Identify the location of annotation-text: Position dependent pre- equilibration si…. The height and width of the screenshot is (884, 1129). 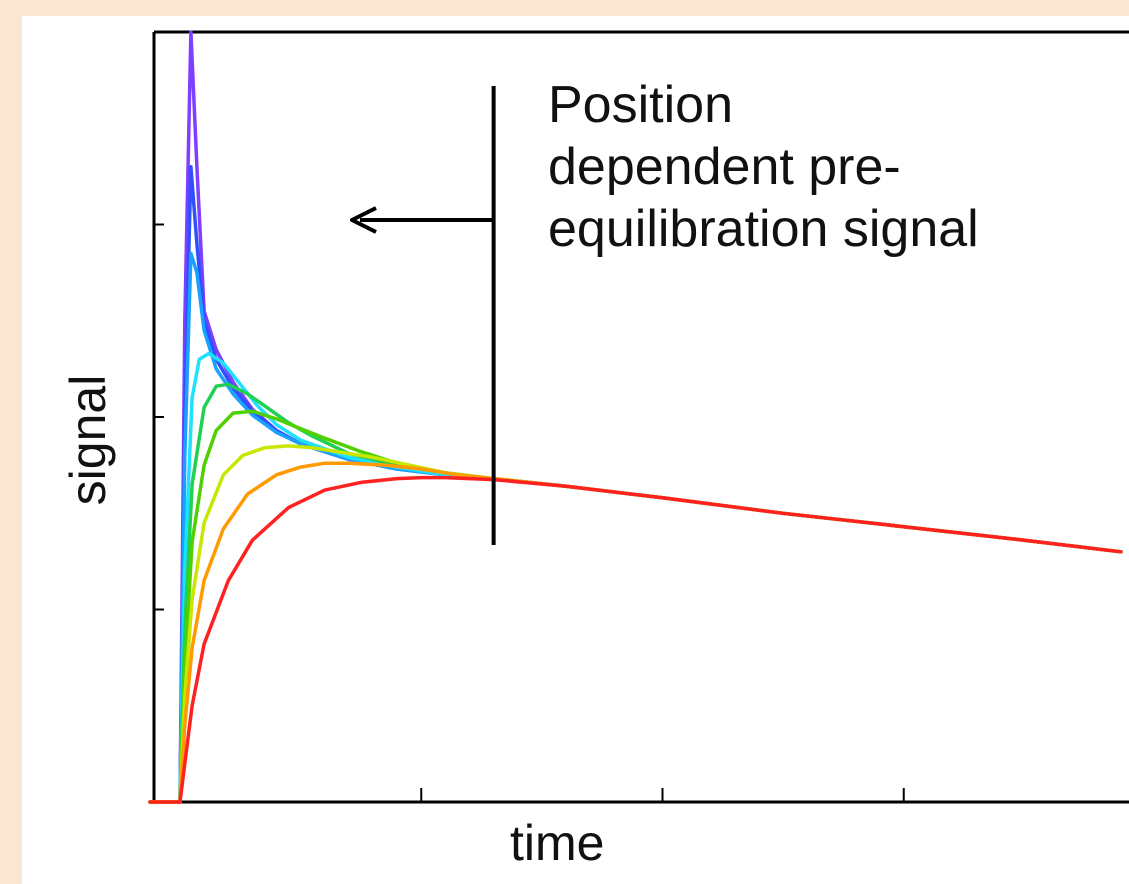
(763, 167).